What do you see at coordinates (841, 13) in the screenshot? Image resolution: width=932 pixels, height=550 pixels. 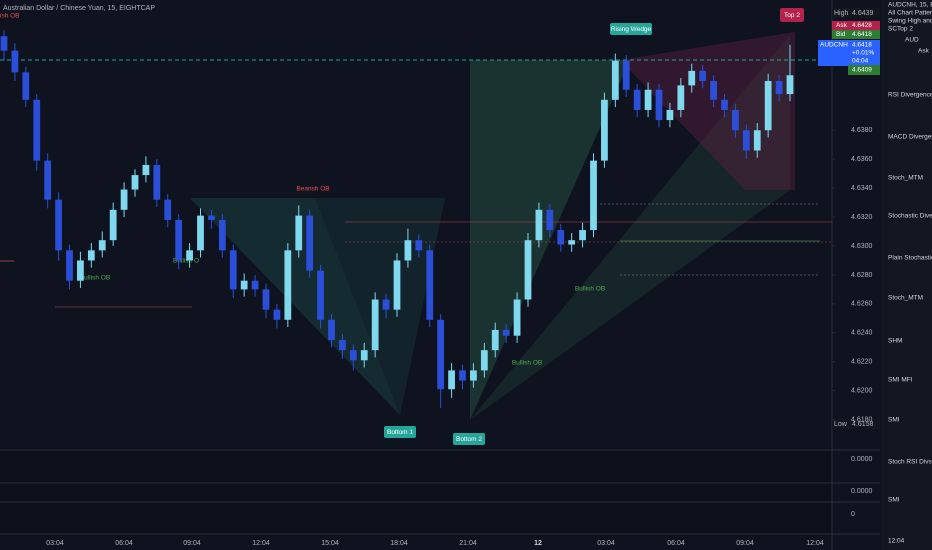 I see `tag-label: High` at bounding box center [841, 13].